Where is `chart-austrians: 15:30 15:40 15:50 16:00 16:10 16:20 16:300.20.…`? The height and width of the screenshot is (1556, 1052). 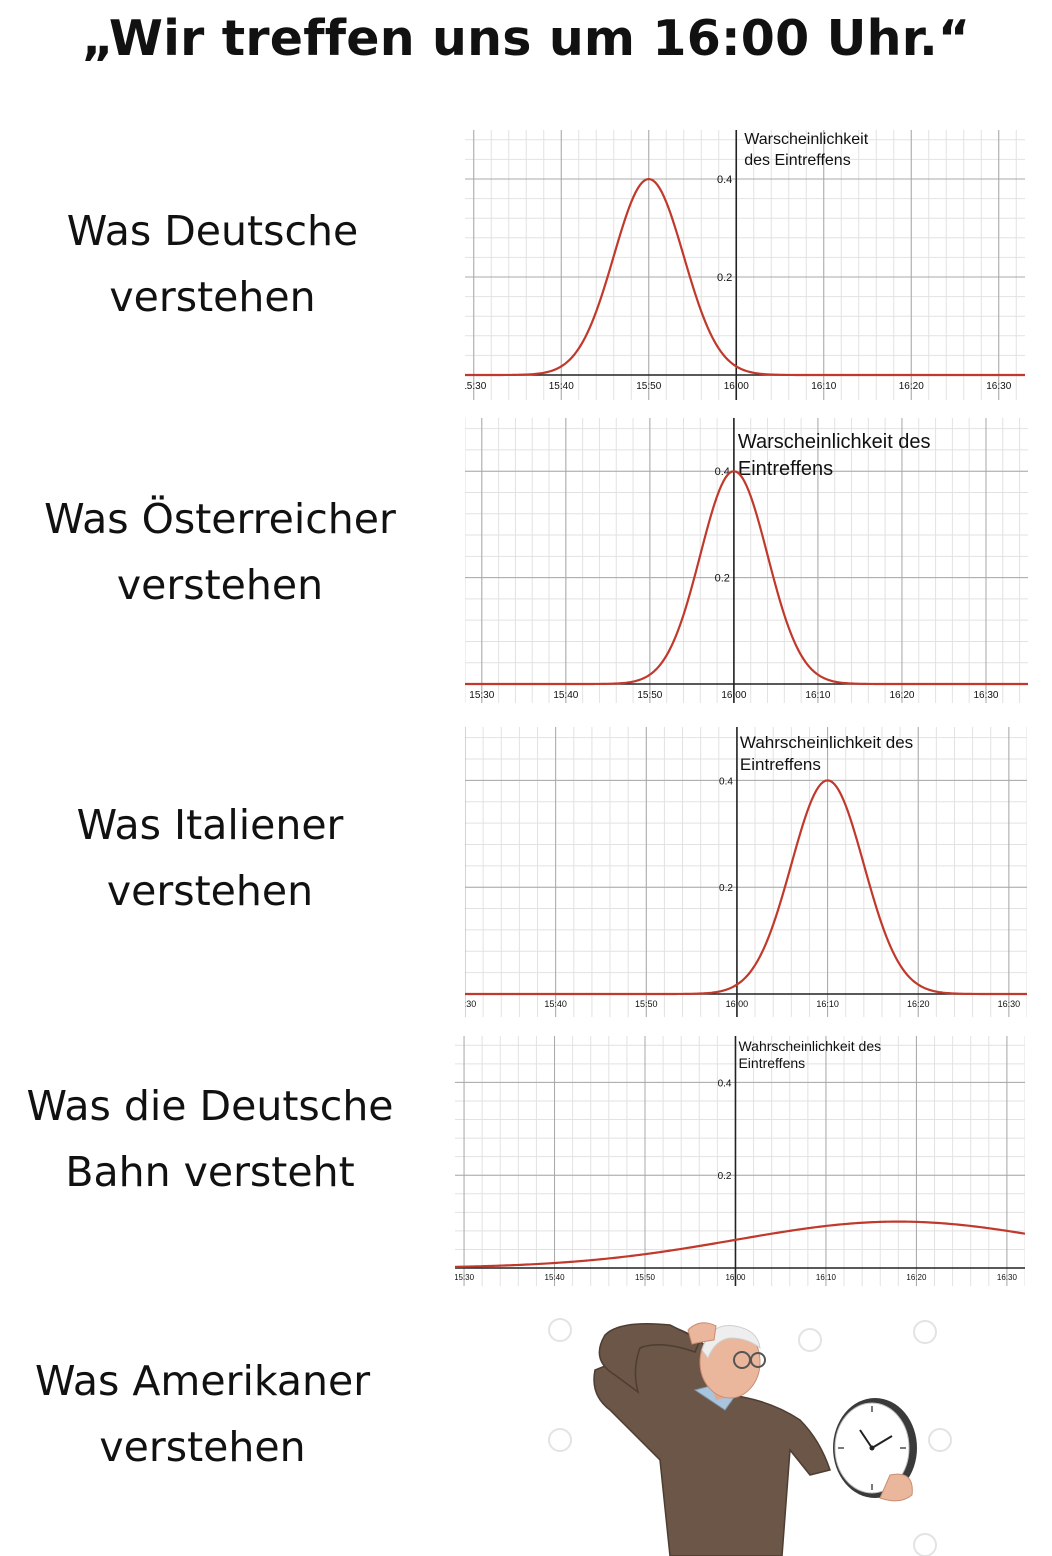
chart-austrians: 15:30 15:40 15:50 16:00 16:10 16:20 16:300.20.… is located at coordinates (746, 560).